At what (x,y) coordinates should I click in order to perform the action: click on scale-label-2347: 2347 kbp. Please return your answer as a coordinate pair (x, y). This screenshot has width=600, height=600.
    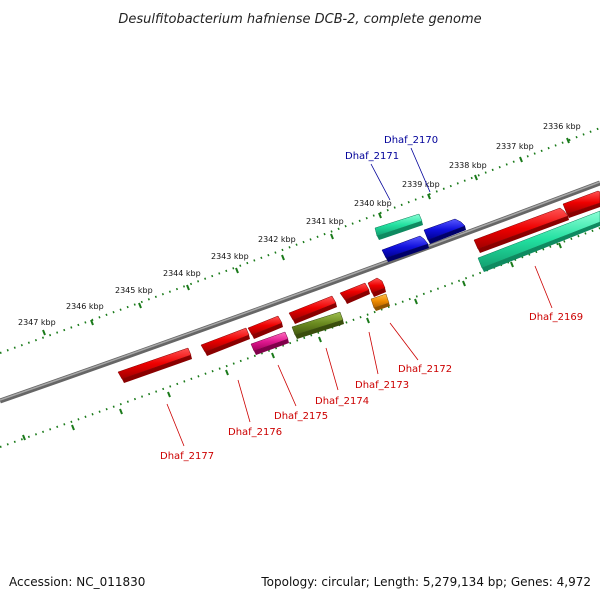
    Looking at the image, I should click on (37, 322).